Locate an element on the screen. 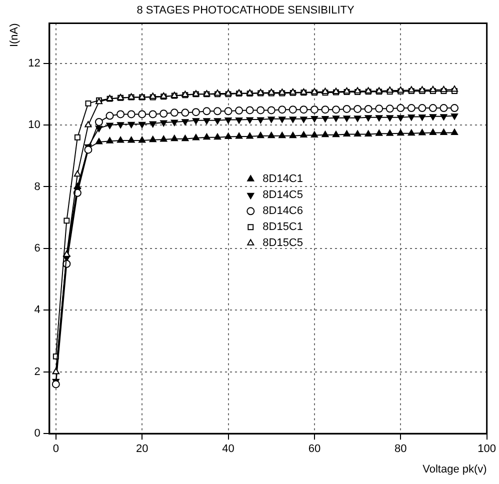 The image size is (499, 484). y-tick-label: 0 is located at coordinates (37, 434).